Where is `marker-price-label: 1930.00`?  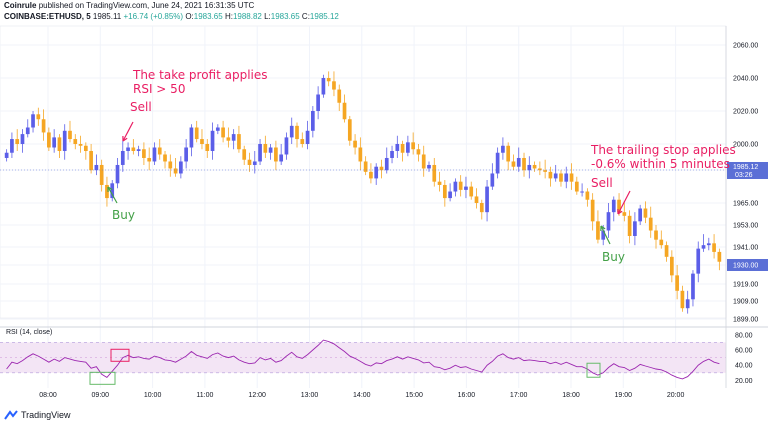 marker-price-label: 1930.00 is located at coordinates (745, 266).